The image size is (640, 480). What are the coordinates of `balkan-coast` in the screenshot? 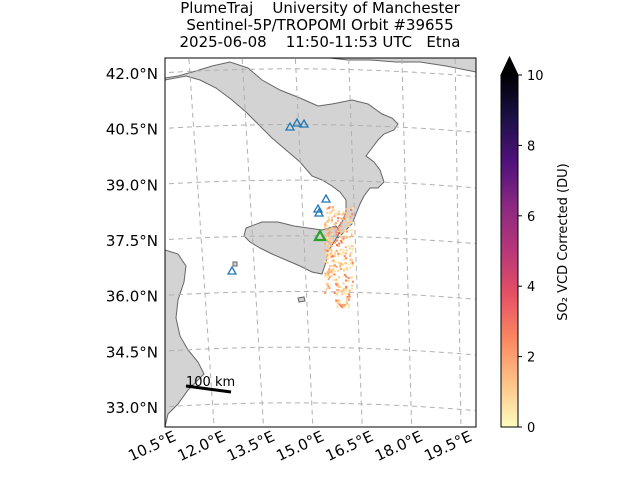 It's located at (402, 65).